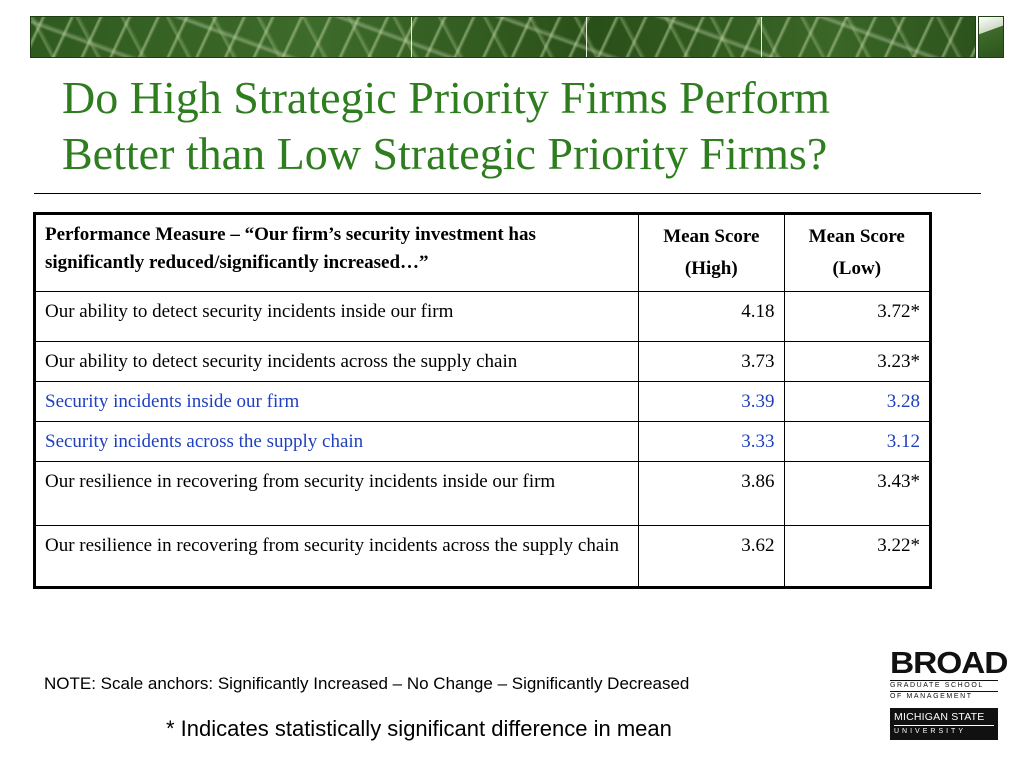  I want to click on header-mean-low-line1: Mean Score, so click(856, 236).